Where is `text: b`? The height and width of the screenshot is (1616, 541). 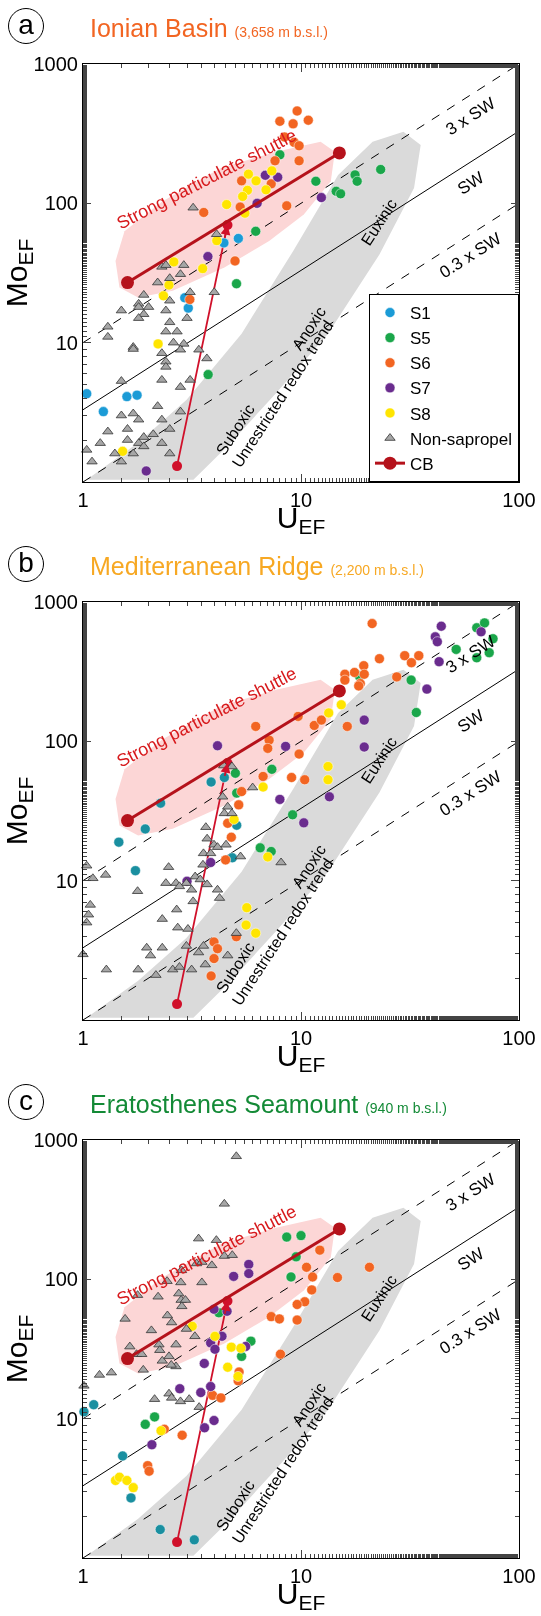 text: b is located at coordinates (26, 564).